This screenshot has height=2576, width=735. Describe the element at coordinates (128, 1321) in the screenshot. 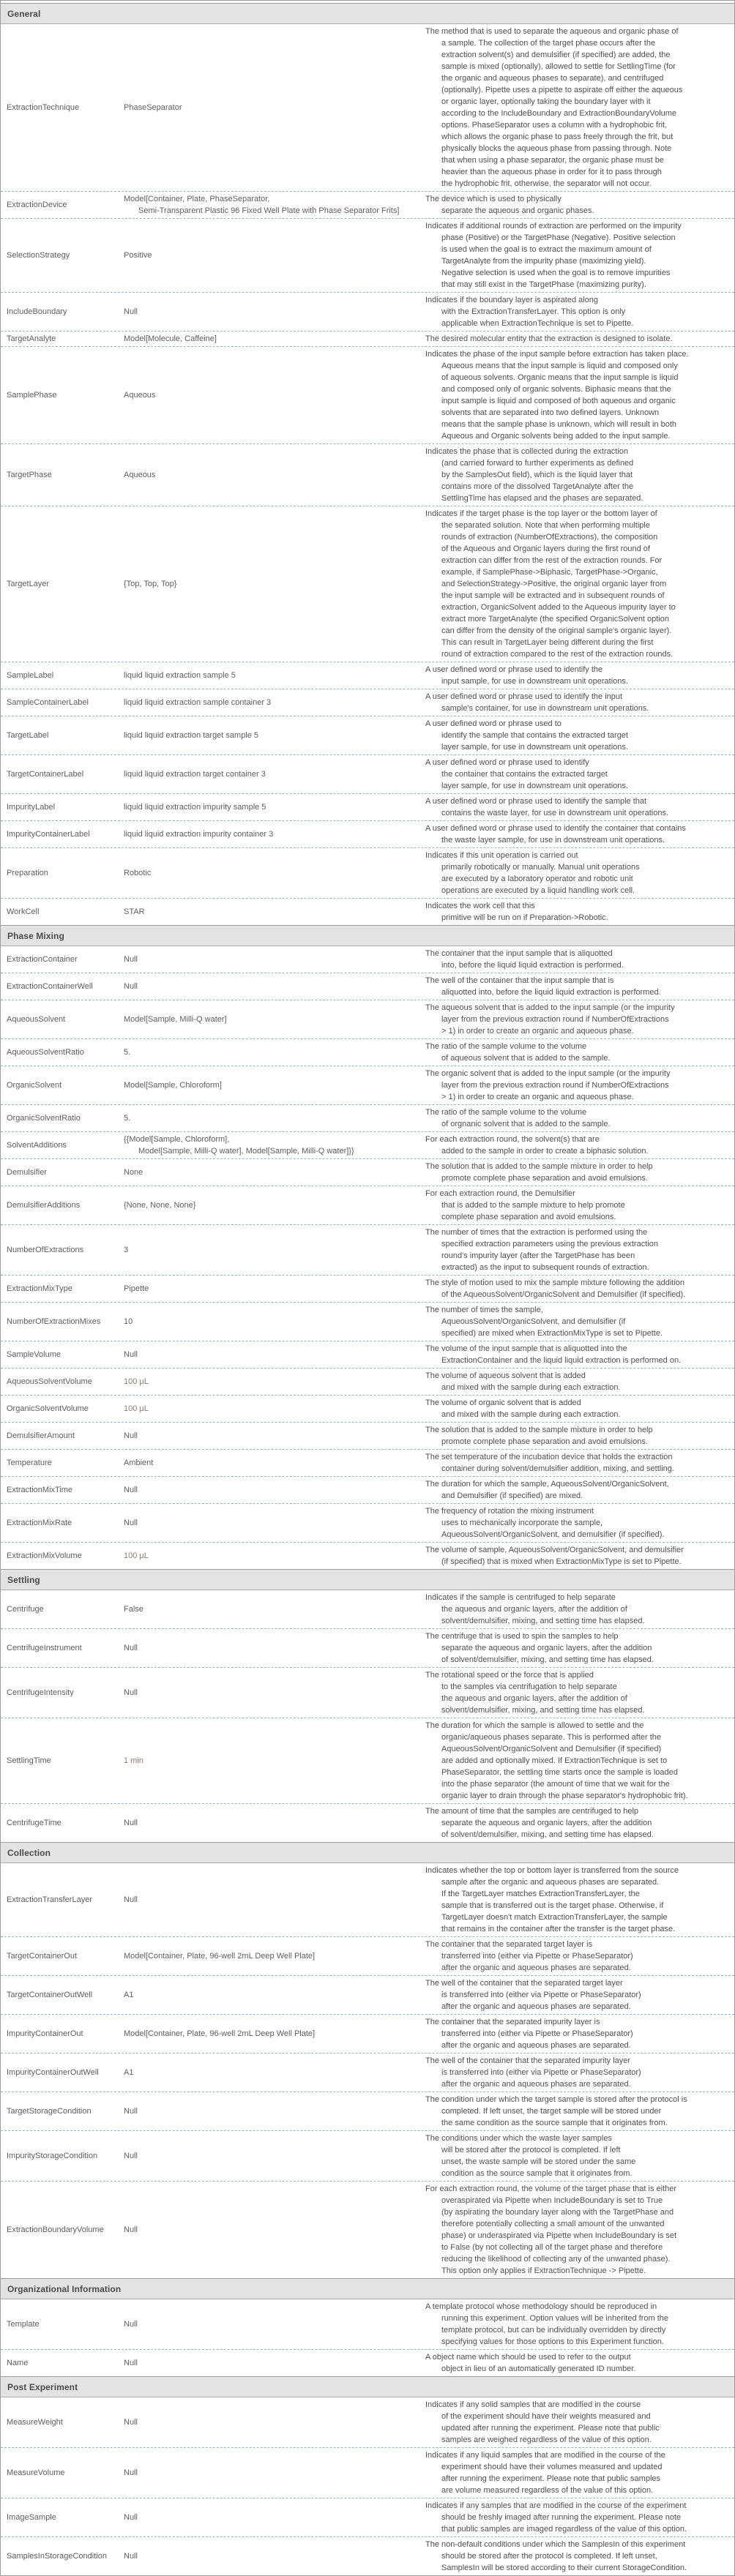

I see `option-value: 10` at that location.